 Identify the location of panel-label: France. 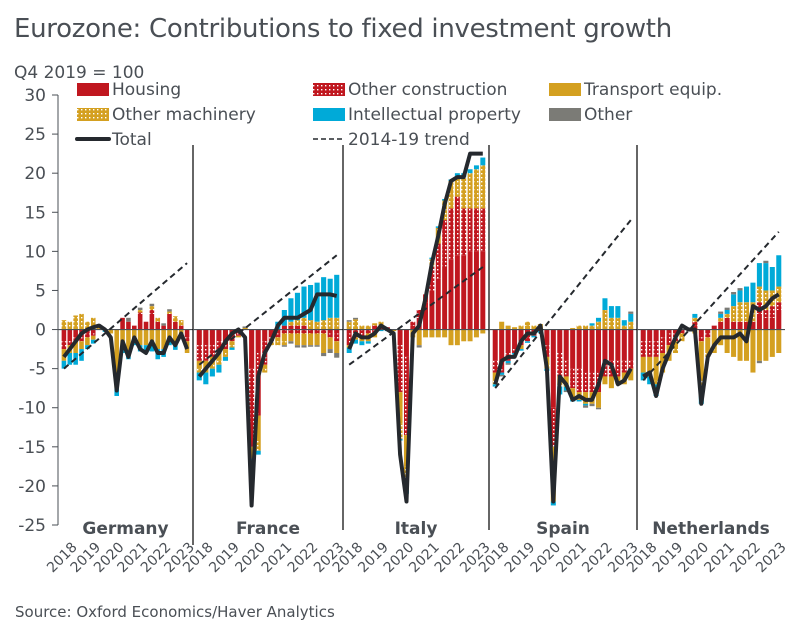
(268, 529).